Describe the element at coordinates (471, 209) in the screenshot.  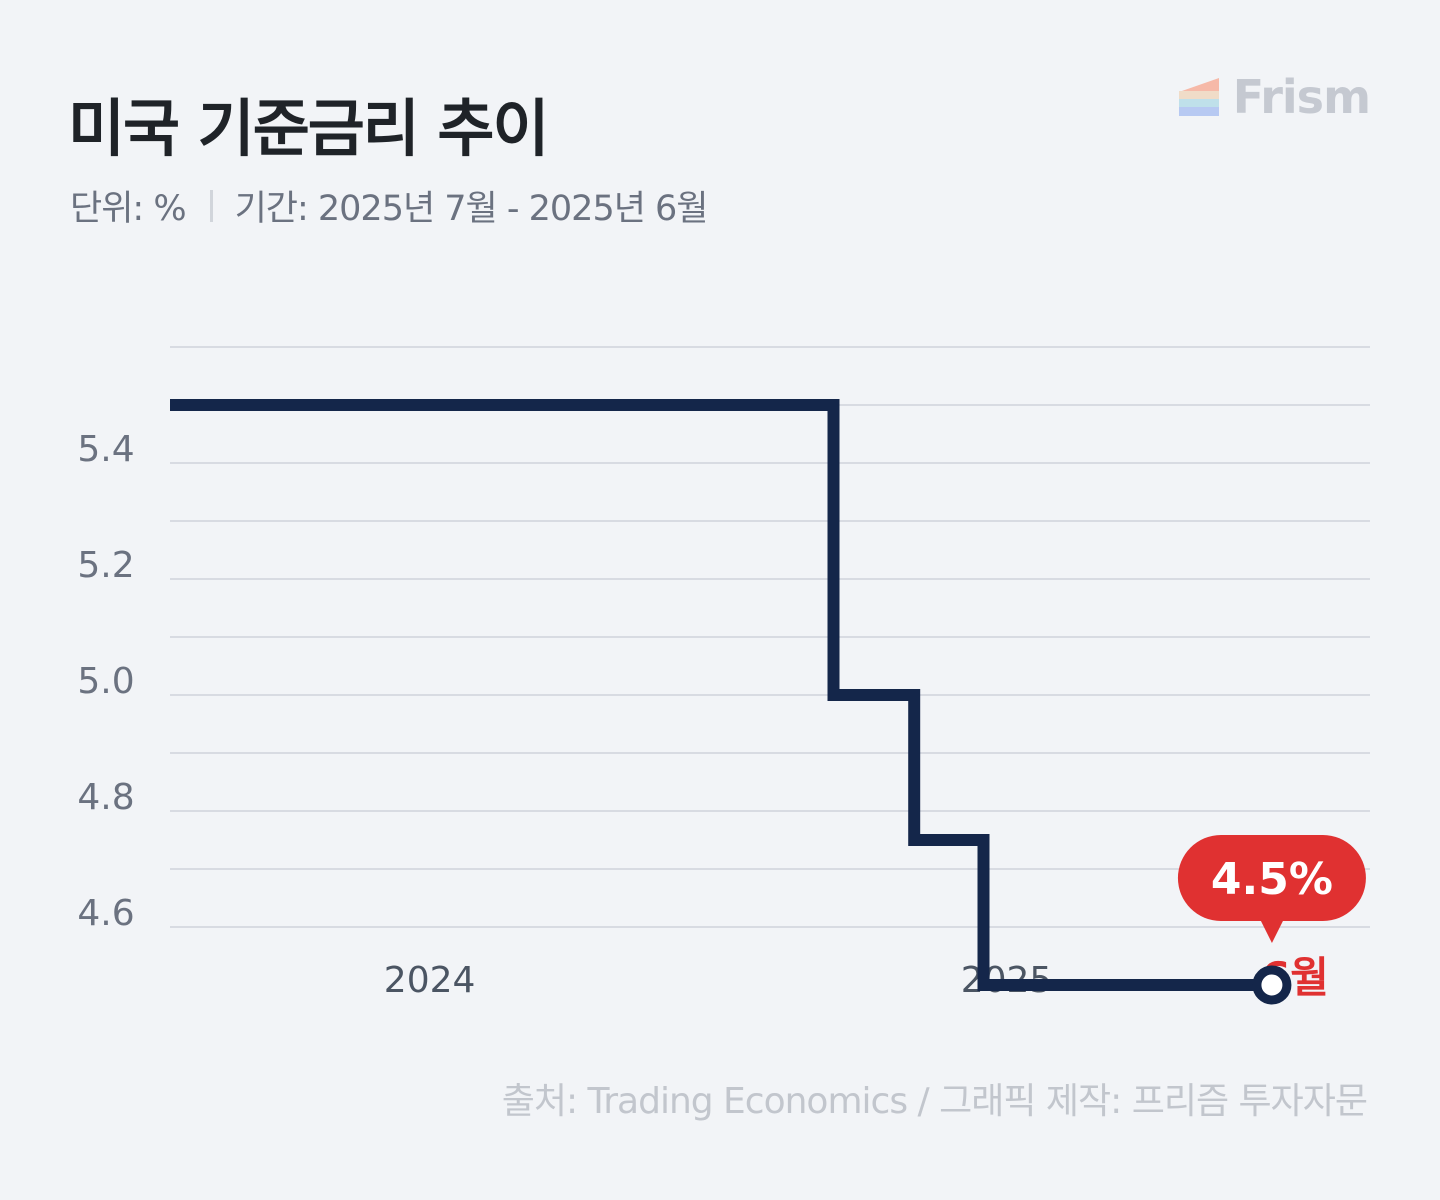
I see `period-label: 기간: 2025년 7월 - 2025년 6월` at that location.